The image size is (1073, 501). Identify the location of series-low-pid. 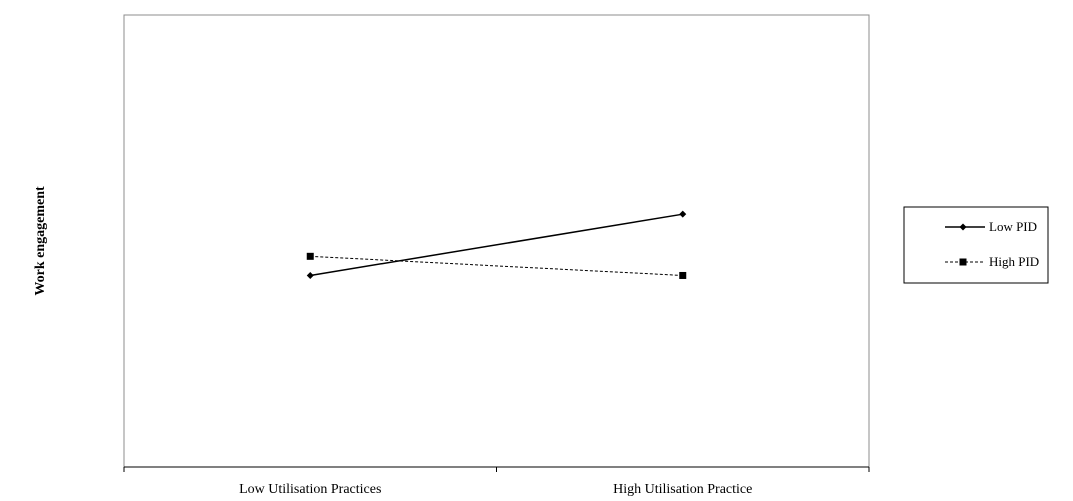
(496, 244).